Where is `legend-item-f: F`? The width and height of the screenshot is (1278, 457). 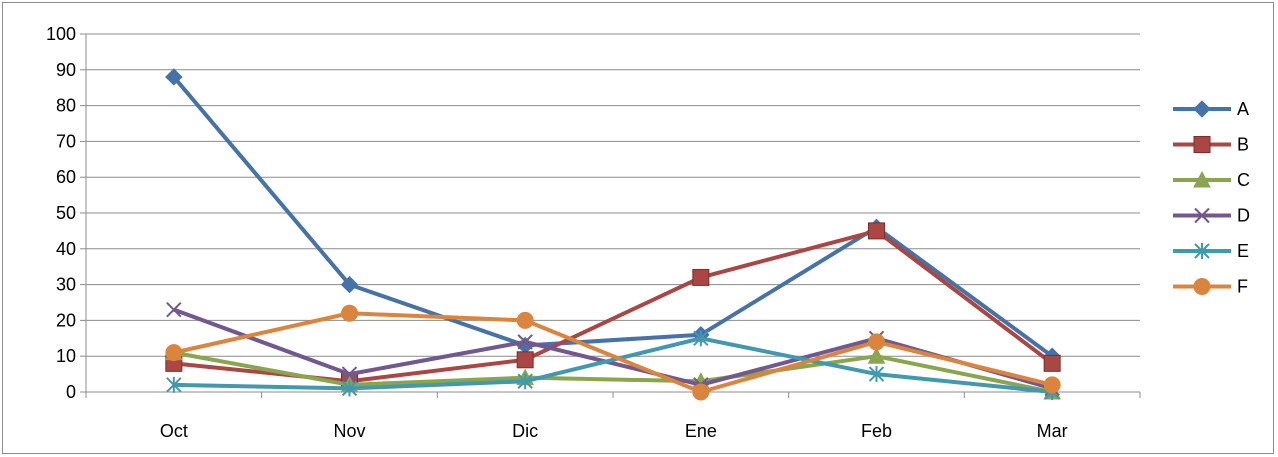 legend-item-f: F is located at coordinates (1210, 287).